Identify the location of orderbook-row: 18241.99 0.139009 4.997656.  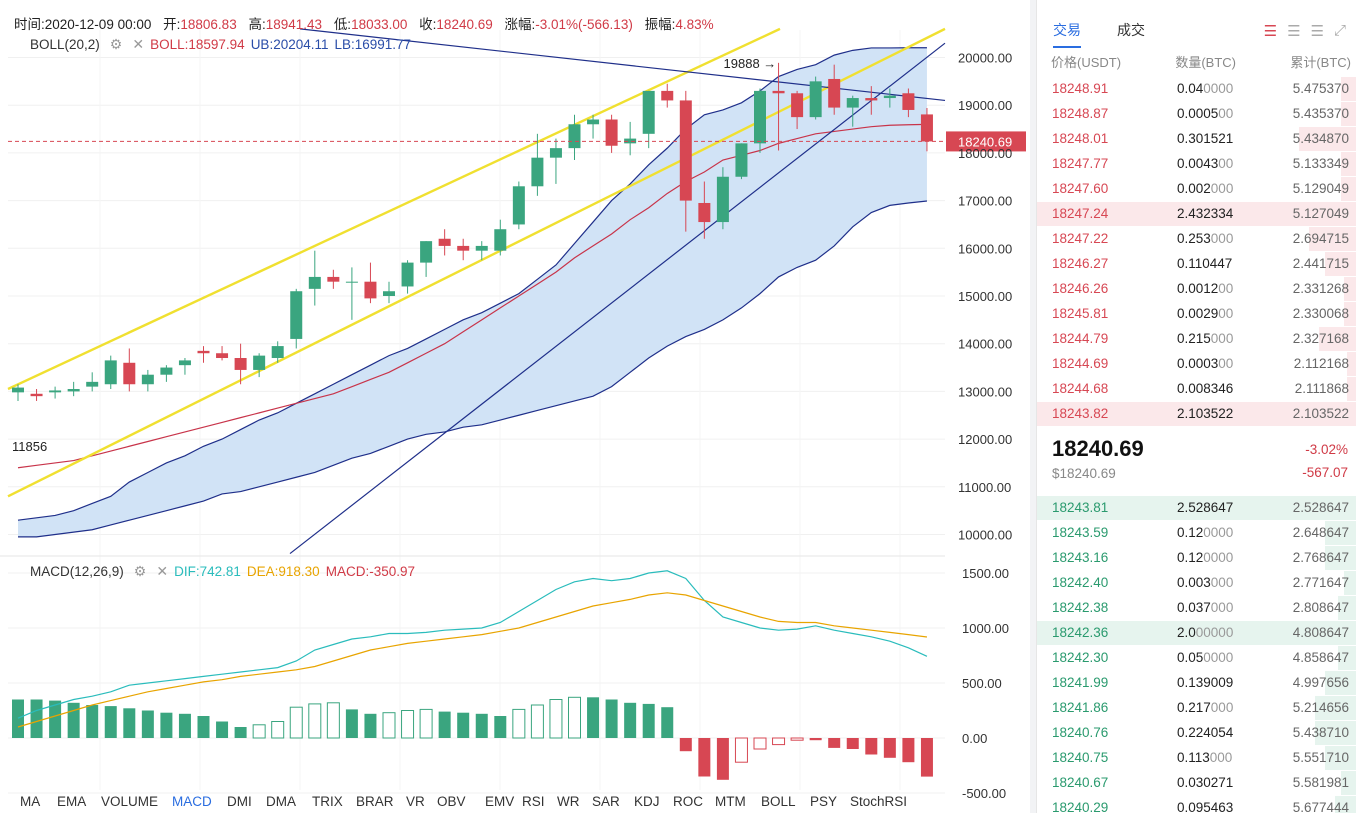
(1196, 683).